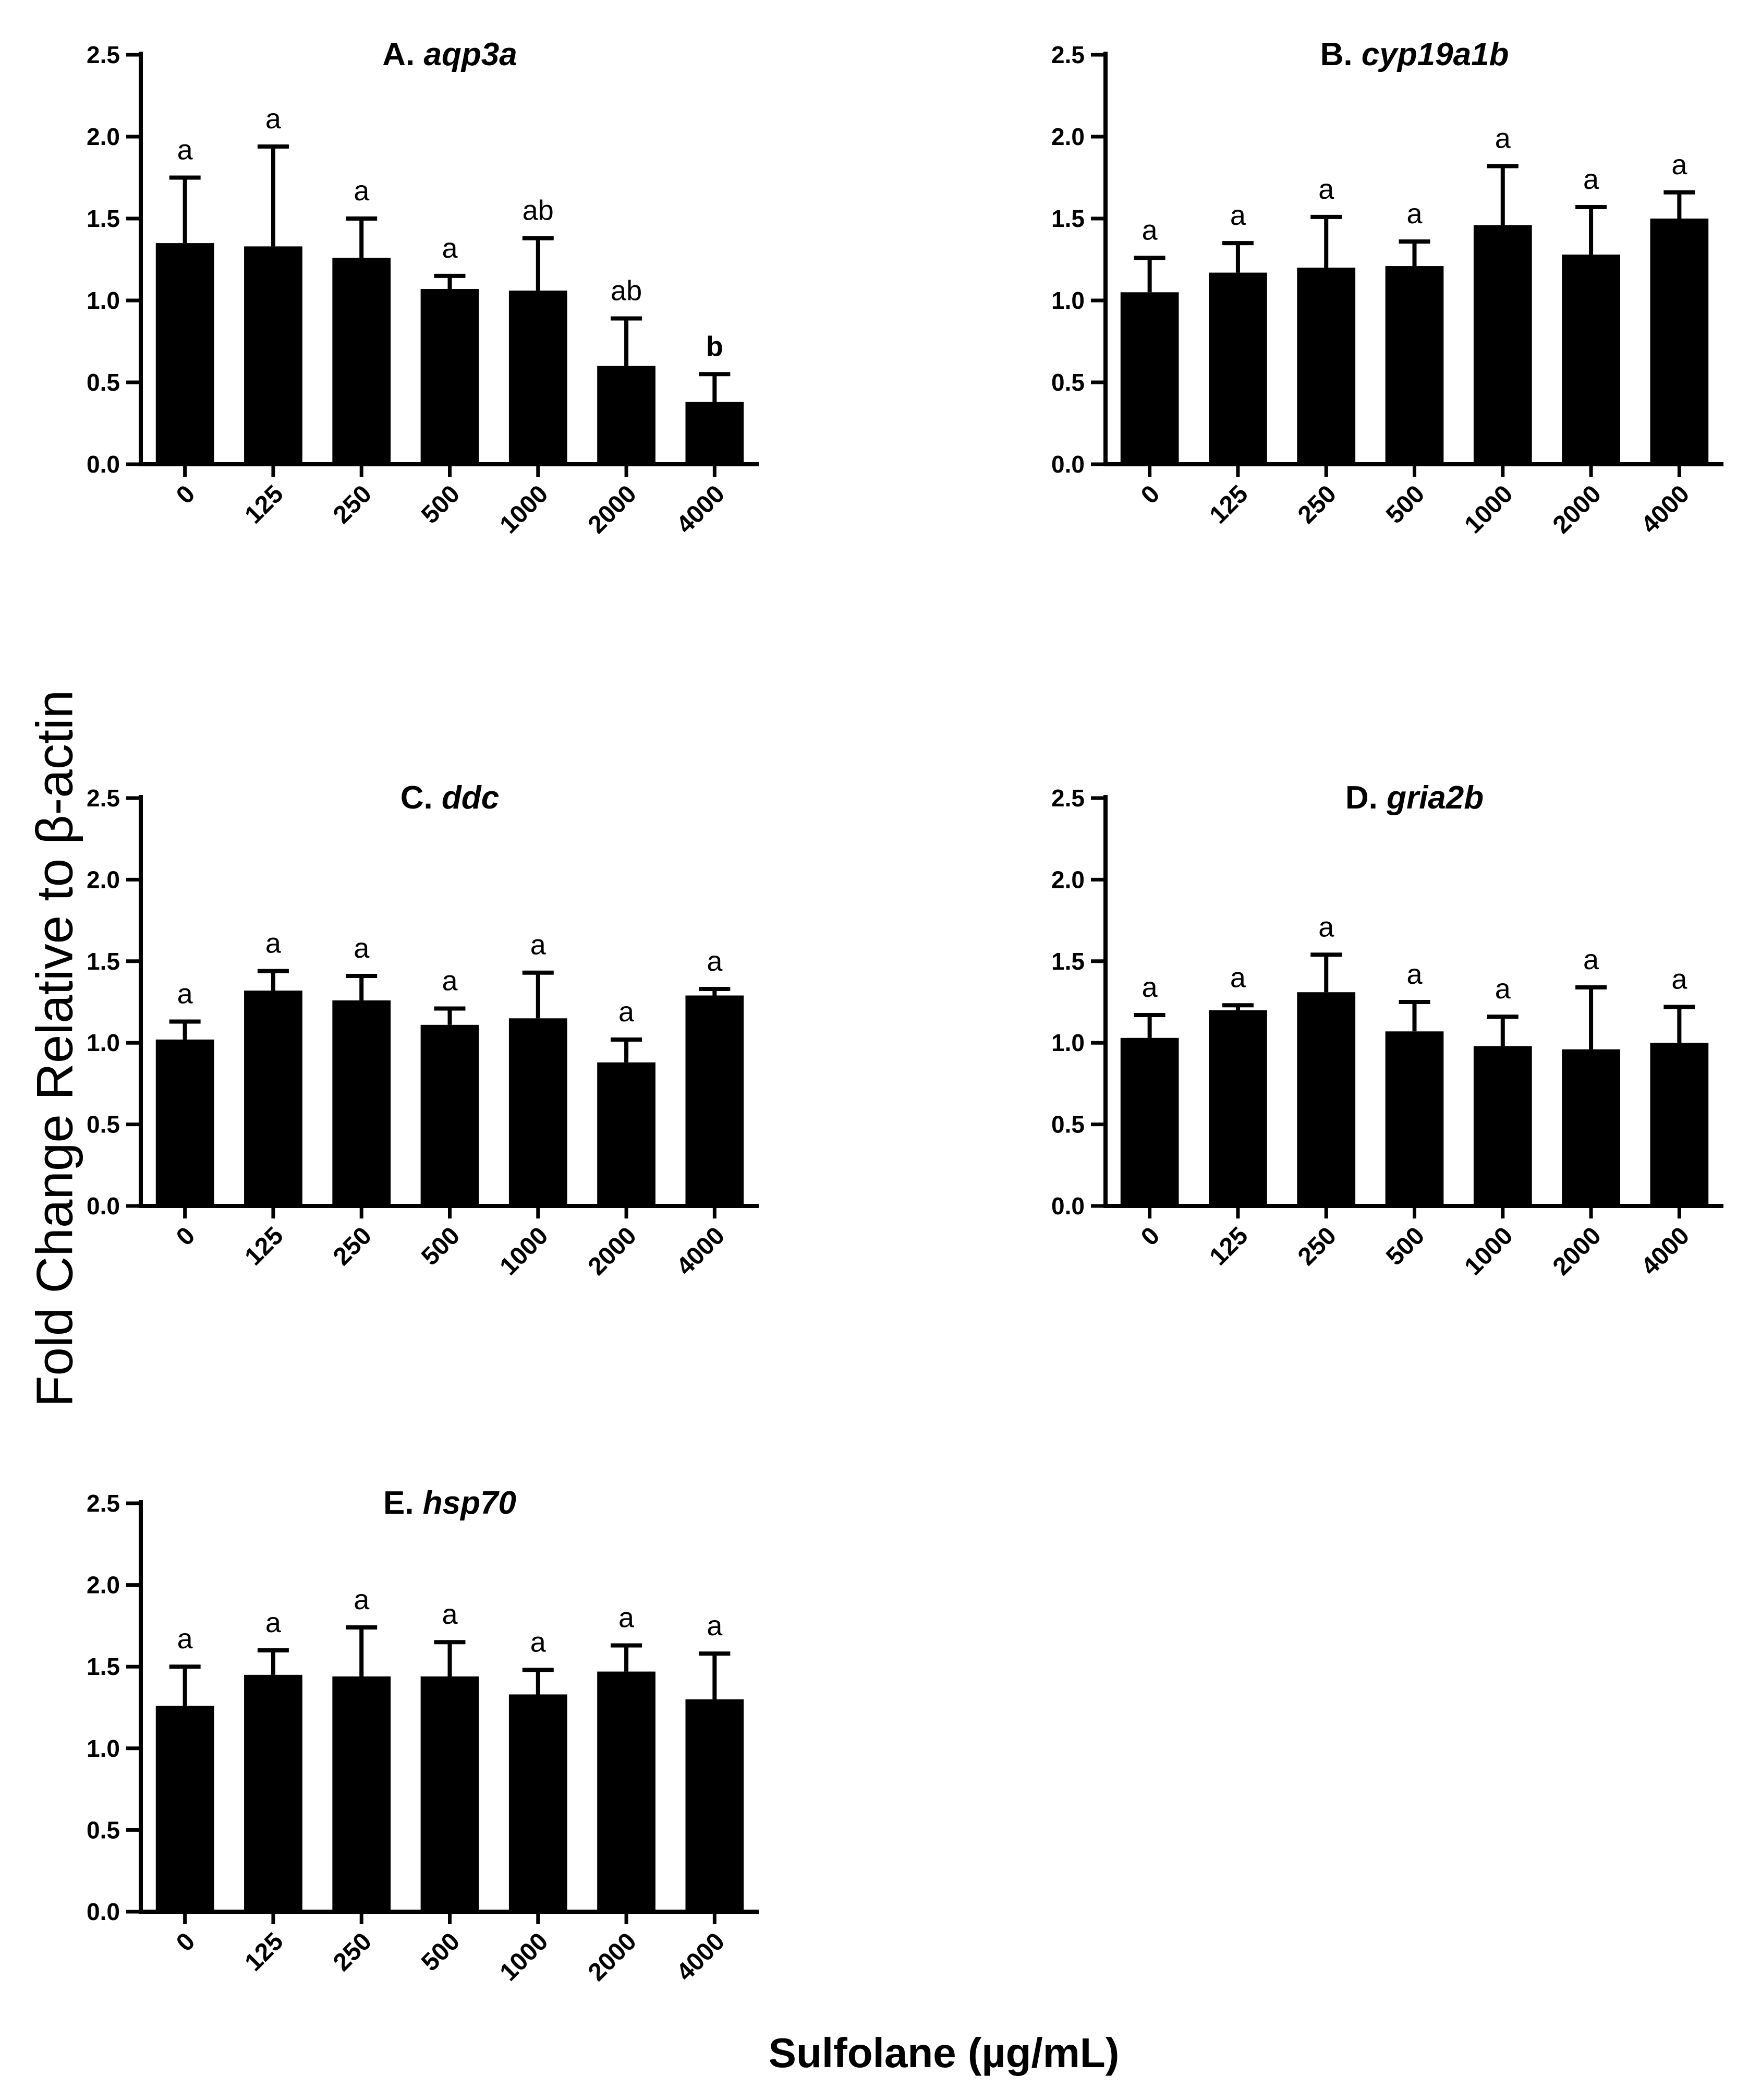  I want to click on chart-title: B. cyp19a1b, so click(1414, 55).